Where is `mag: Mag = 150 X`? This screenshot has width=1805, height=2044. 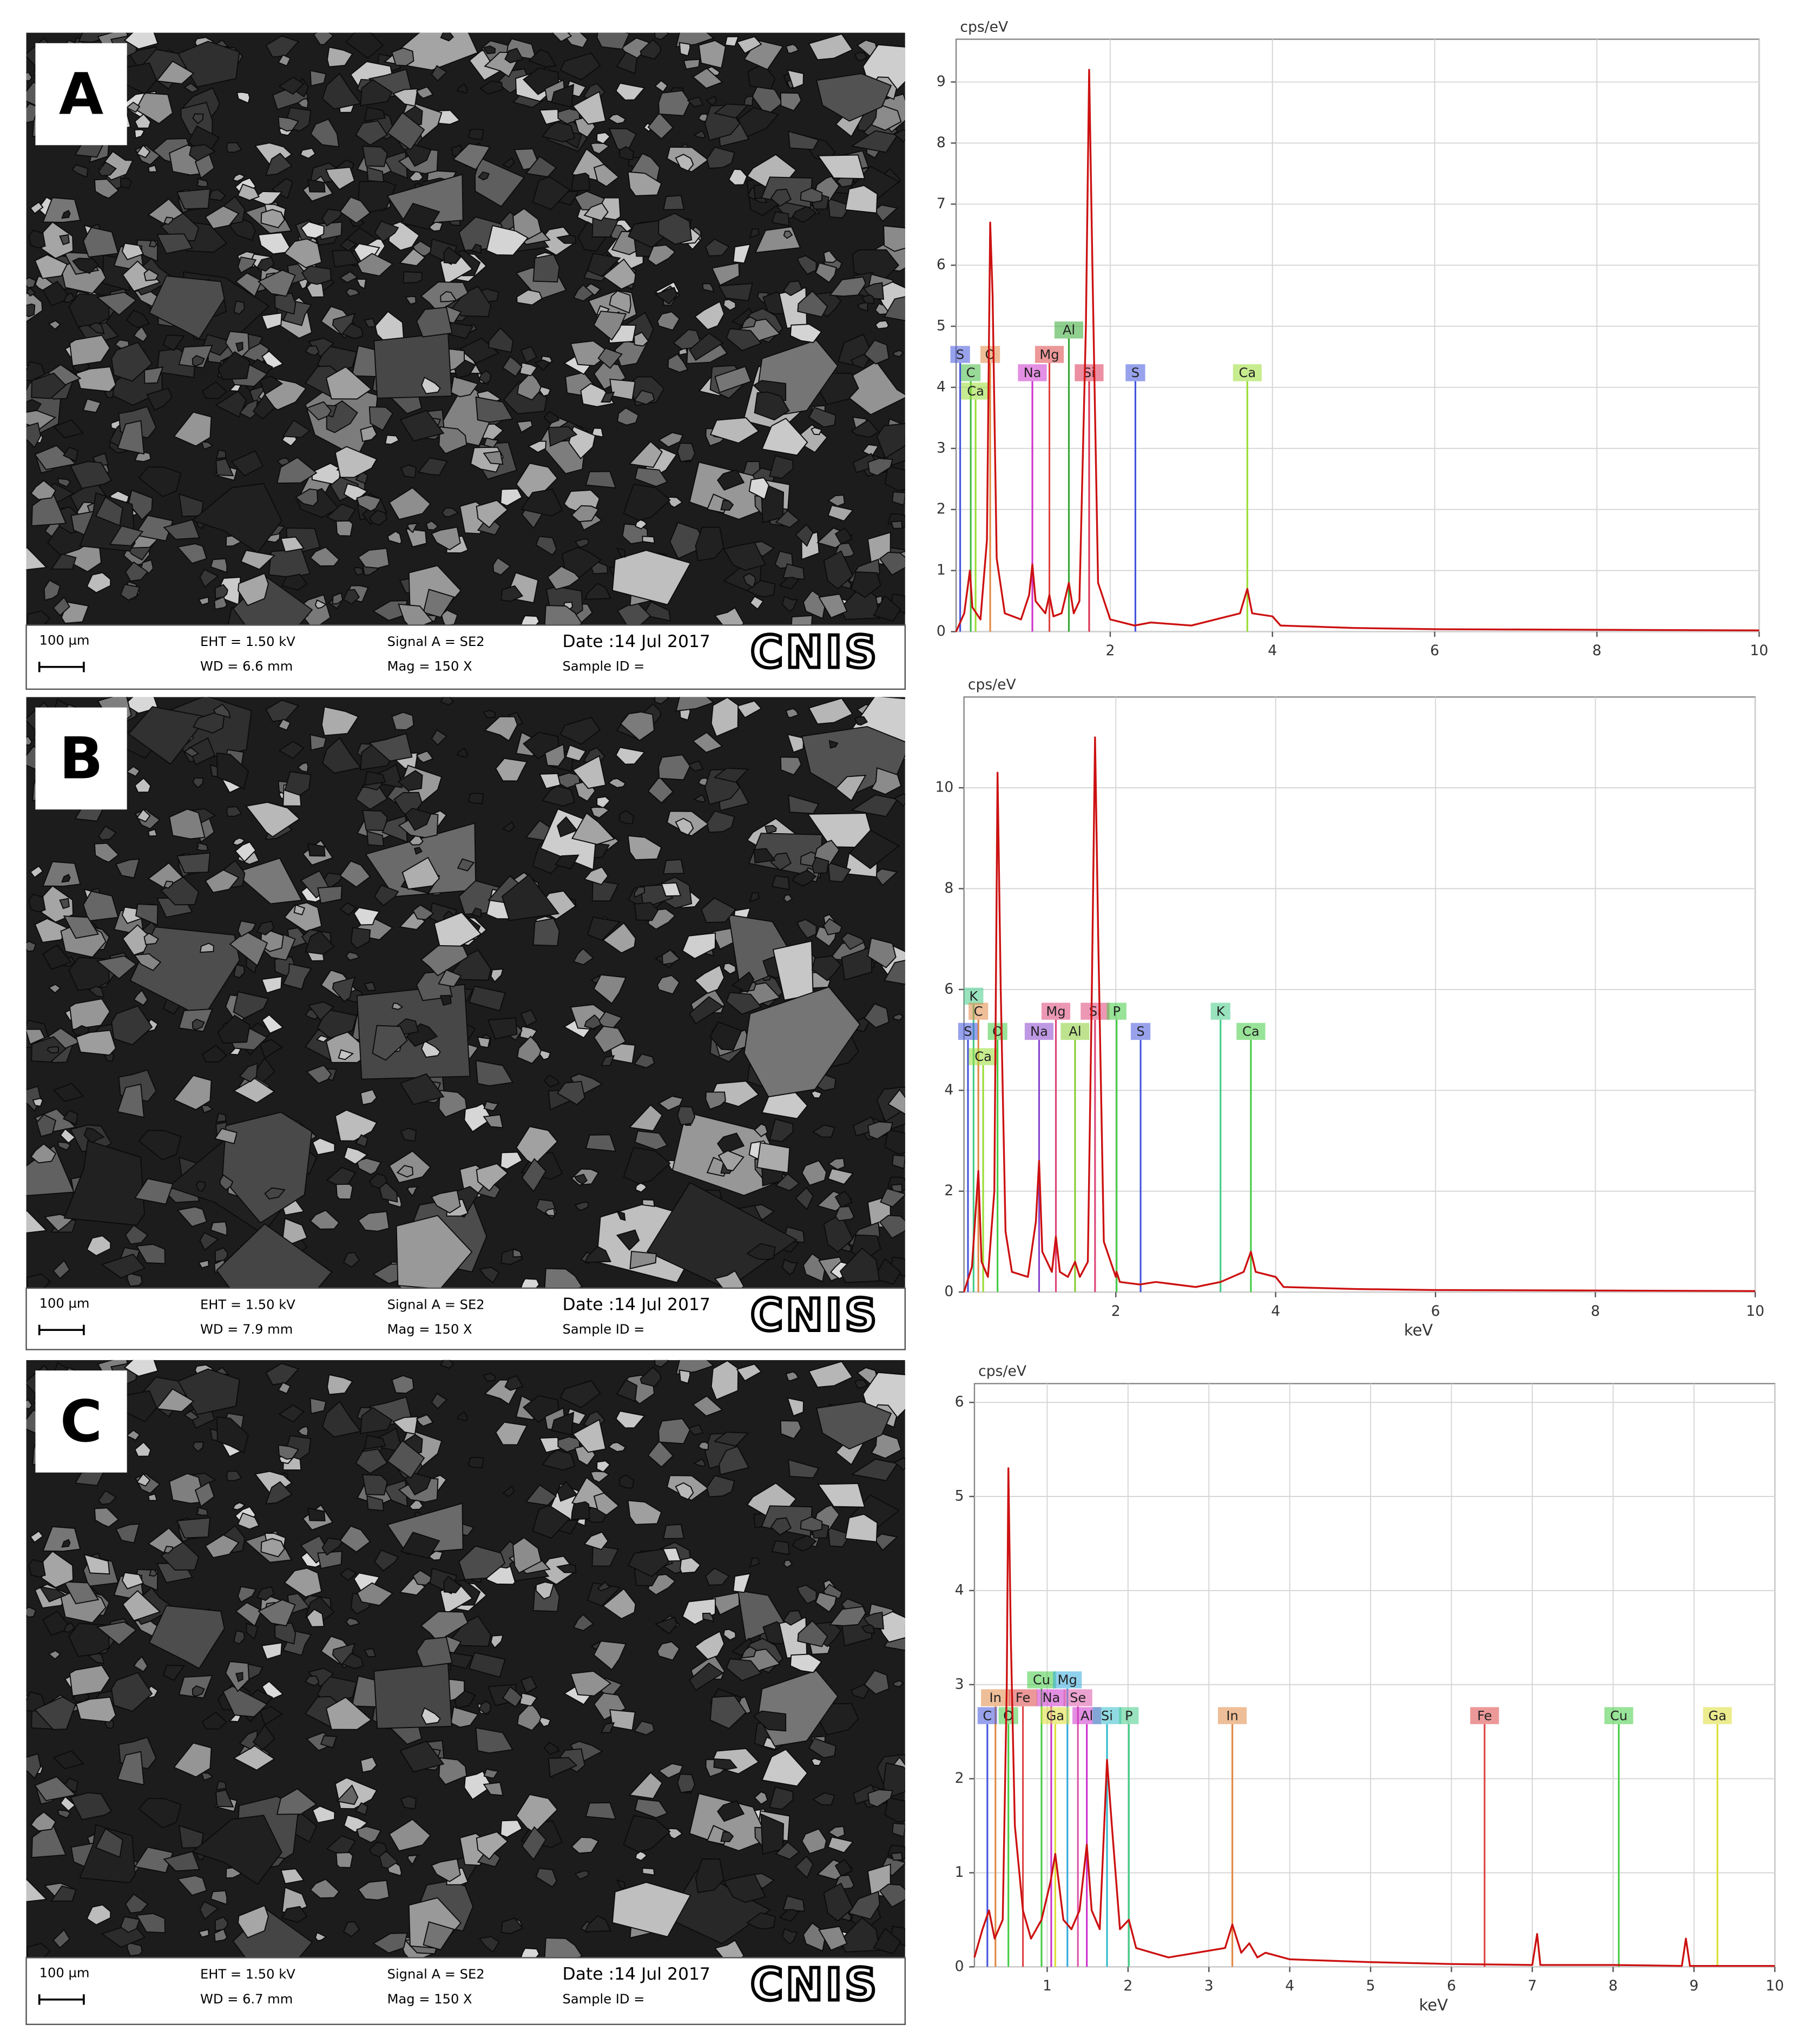 mag: Mag = 150 X is located at coordinates (429, 1999).